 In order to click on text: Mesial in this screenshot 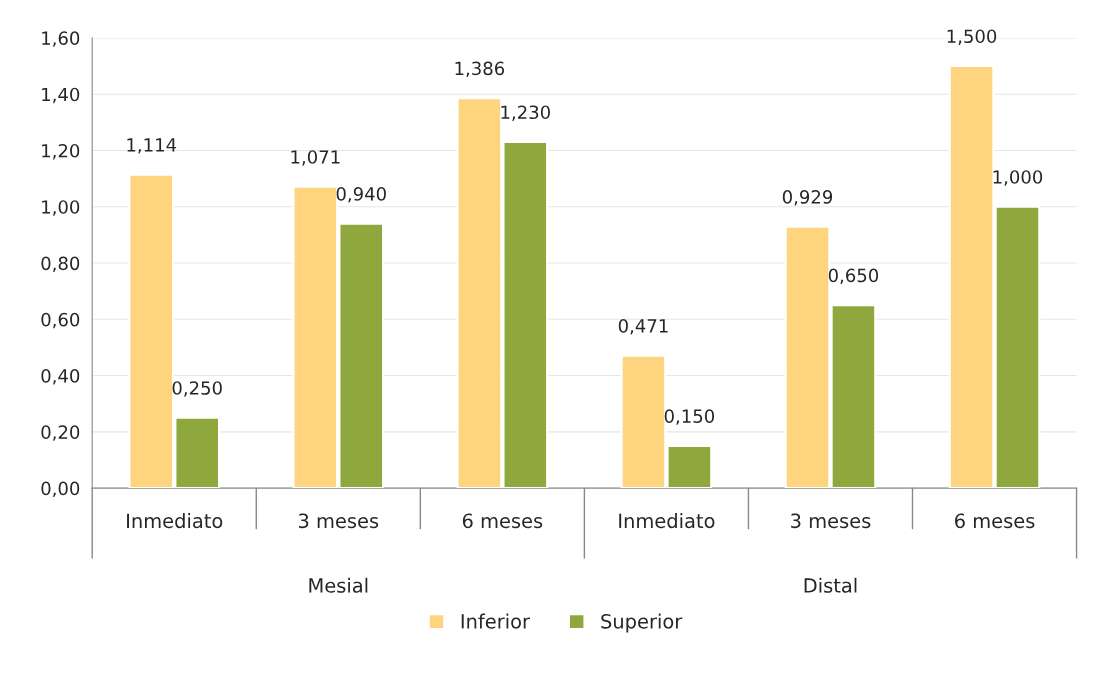, I will do `click(338, 585)`.